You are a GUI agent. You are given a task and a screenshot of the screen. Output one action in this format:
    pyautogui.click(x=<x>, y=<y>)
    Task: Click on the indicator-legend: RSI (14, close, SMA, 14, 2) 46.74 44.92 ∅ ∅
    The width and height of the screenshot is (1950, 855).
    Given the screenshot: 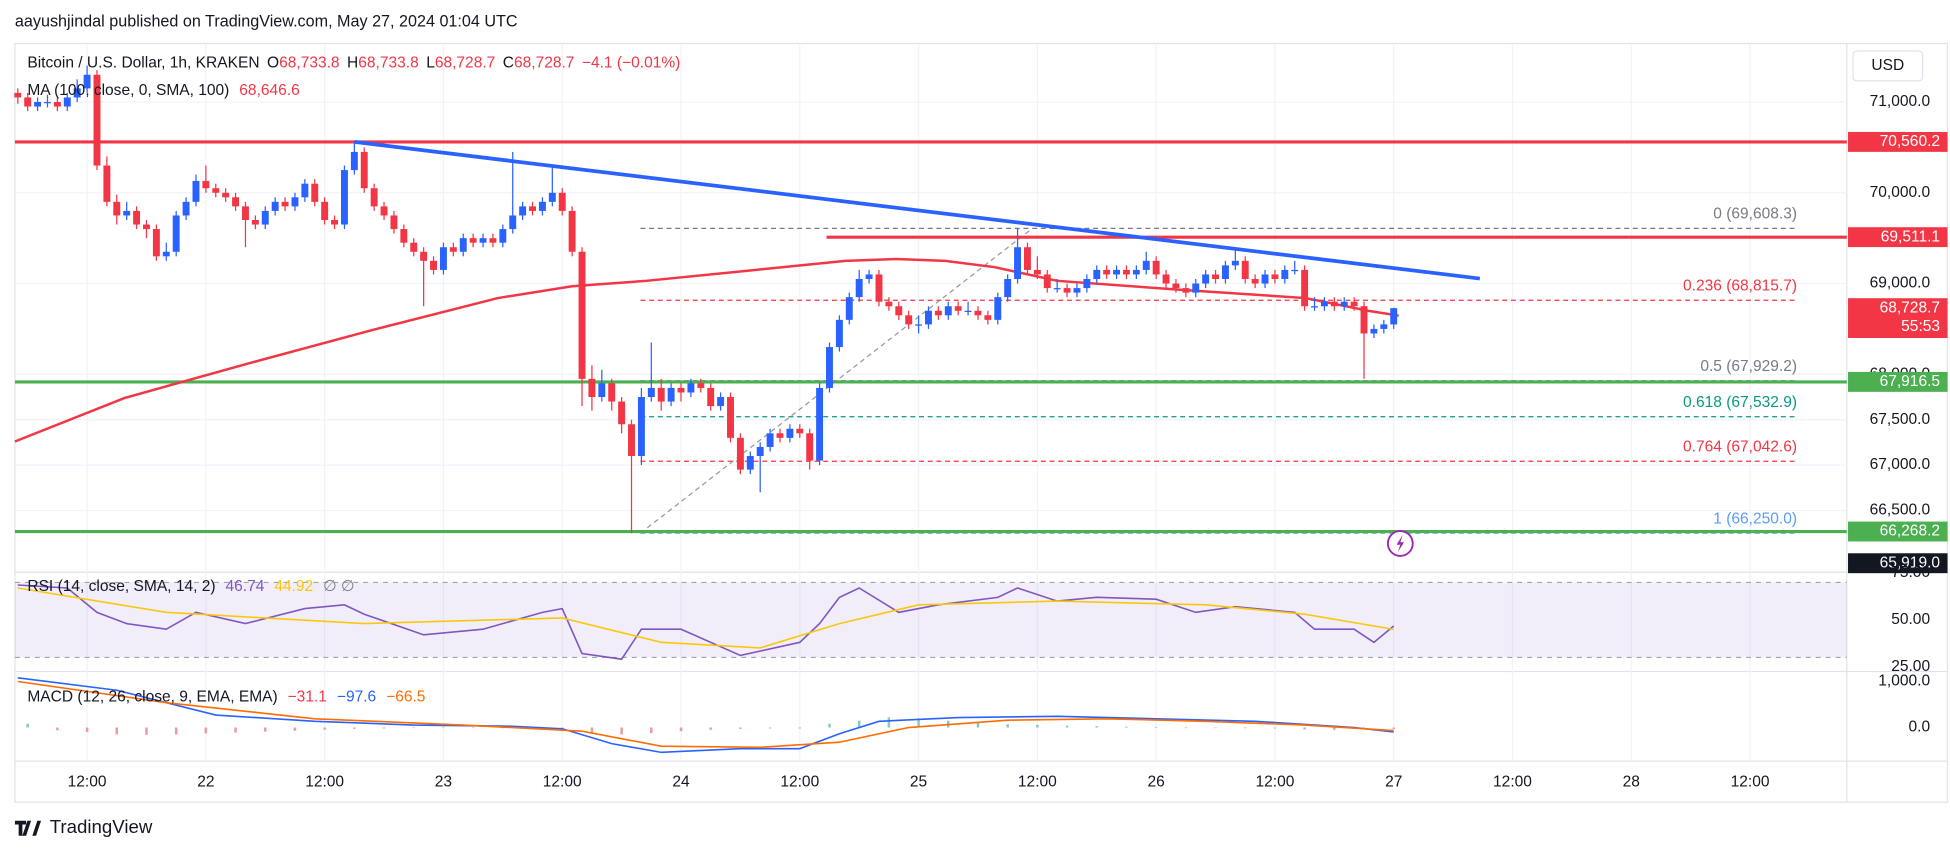 What is the action you would take?
    pyautogui.click(x=190, y=586)
    